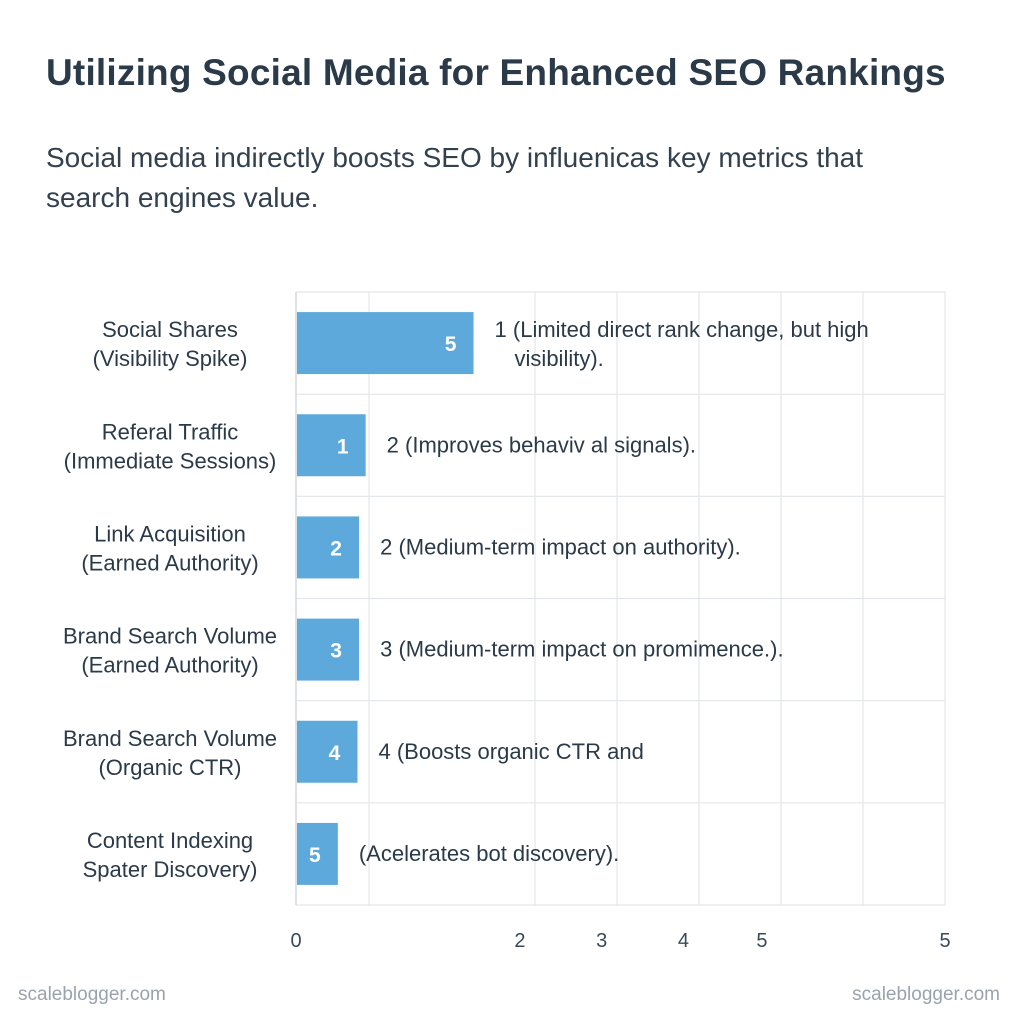 Image resolution: width=1024 pixels, height=1024 pixels. What do you see at coordinates (560, 546) in the screenshot?
I see `bar-annotation: 2 (Medium-term impact on authority).` at bounding box center [560, 546].